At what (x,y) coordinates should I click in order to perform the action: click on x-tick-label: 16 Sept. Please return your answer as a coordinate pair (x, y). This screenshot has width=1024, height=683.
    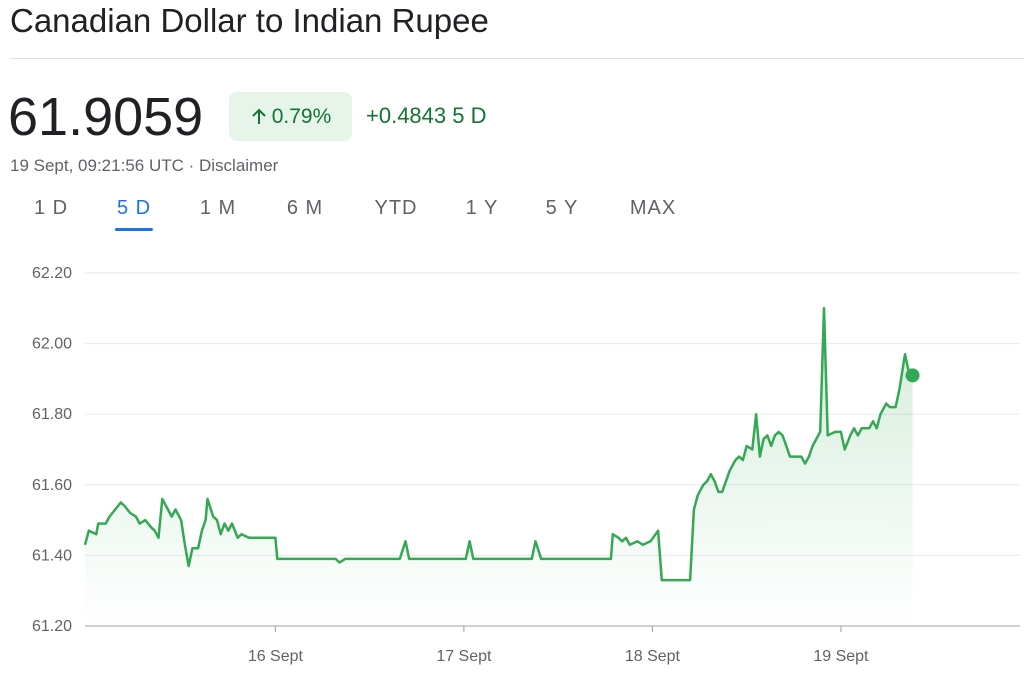
    Looking at the image, I should click on (276, 656).